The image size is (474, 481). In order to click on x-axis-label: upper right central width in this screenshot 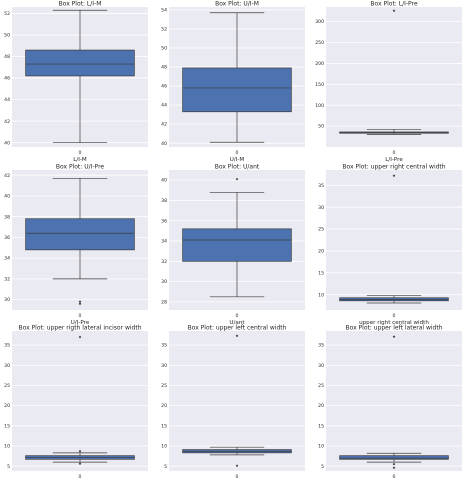, I will do `click(394, 323)`.